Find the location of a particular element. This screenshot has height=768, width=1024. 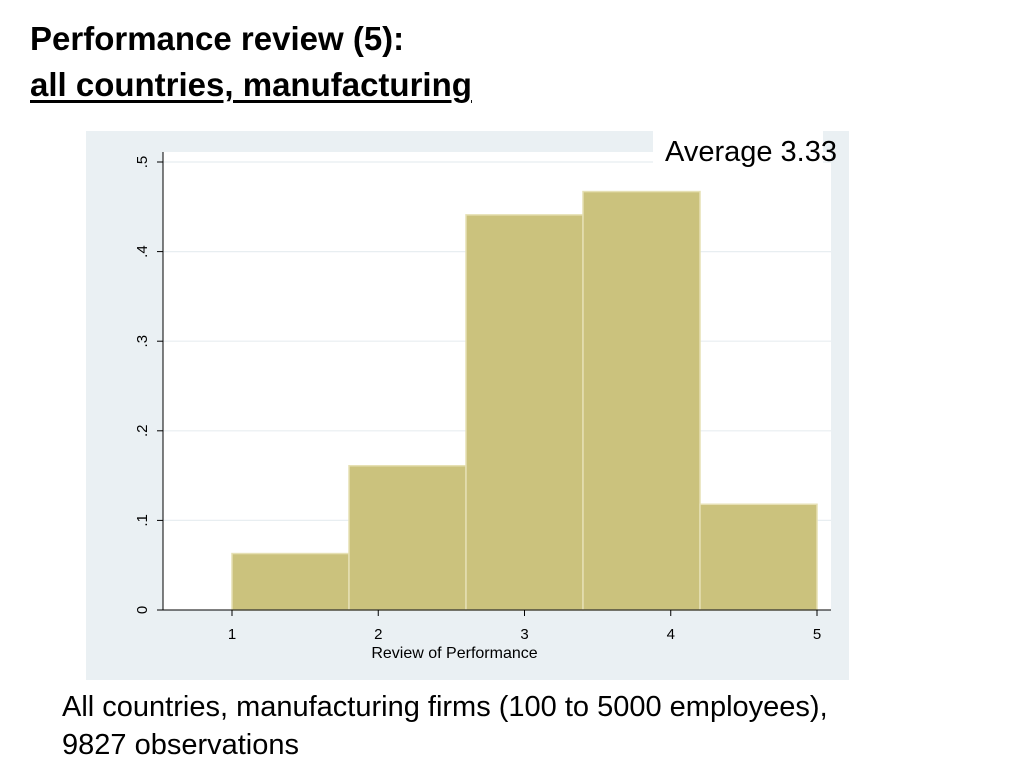

y-tick-label-1: .1 is located at coordinates (142, 520).